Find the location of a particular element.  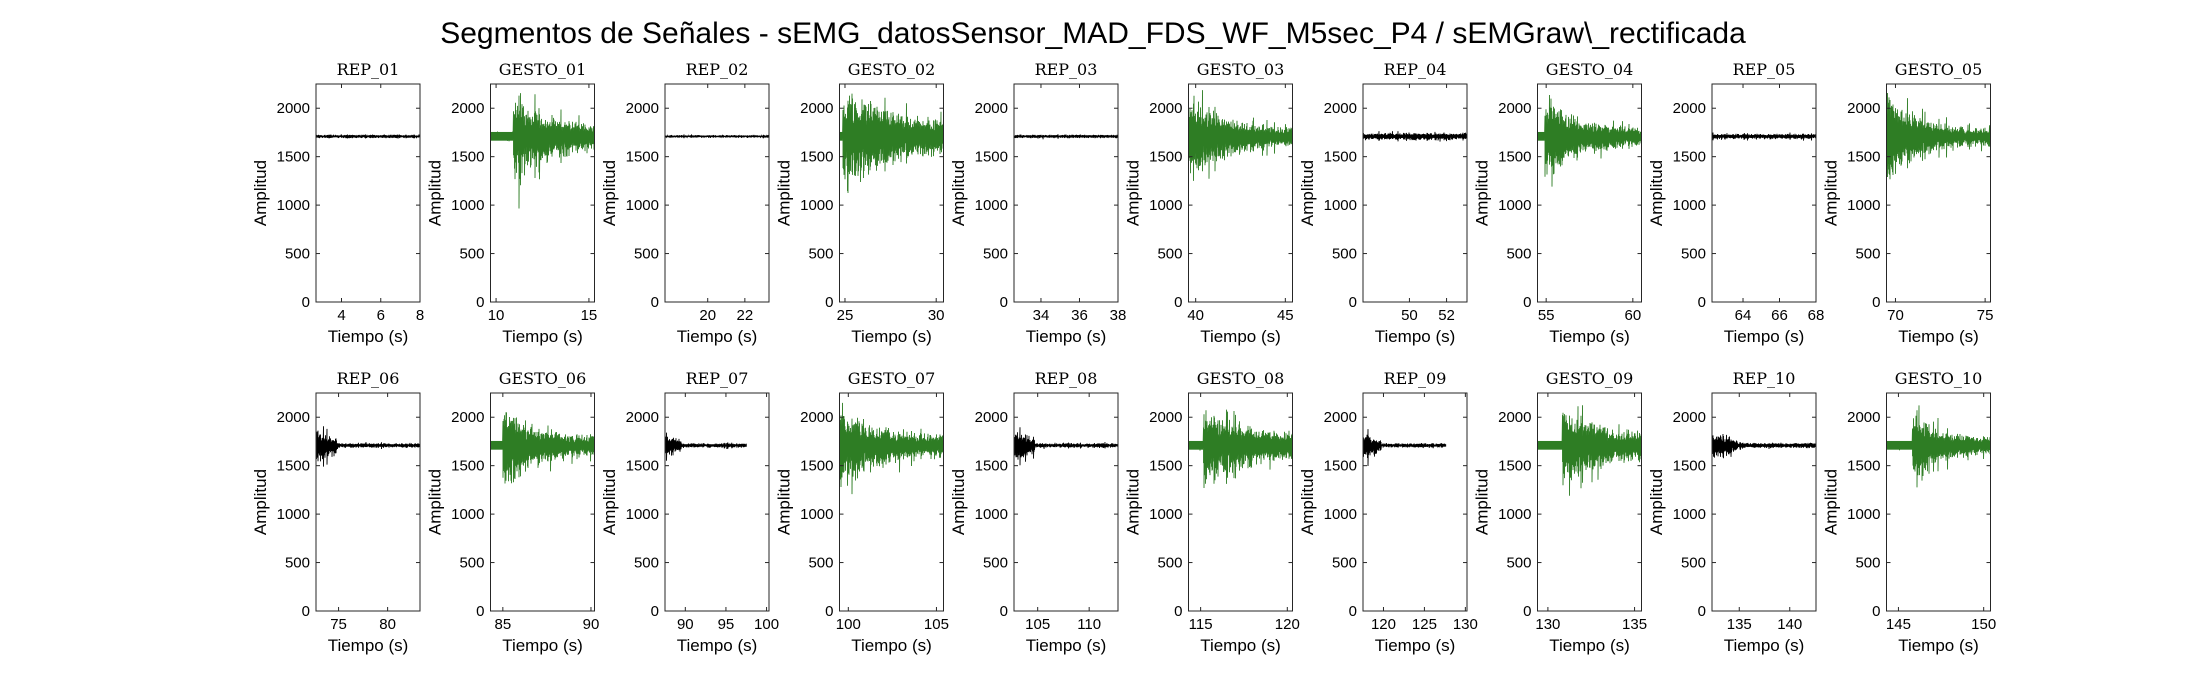

x-tick-label: 105 is located at coordinates (1037, 624).